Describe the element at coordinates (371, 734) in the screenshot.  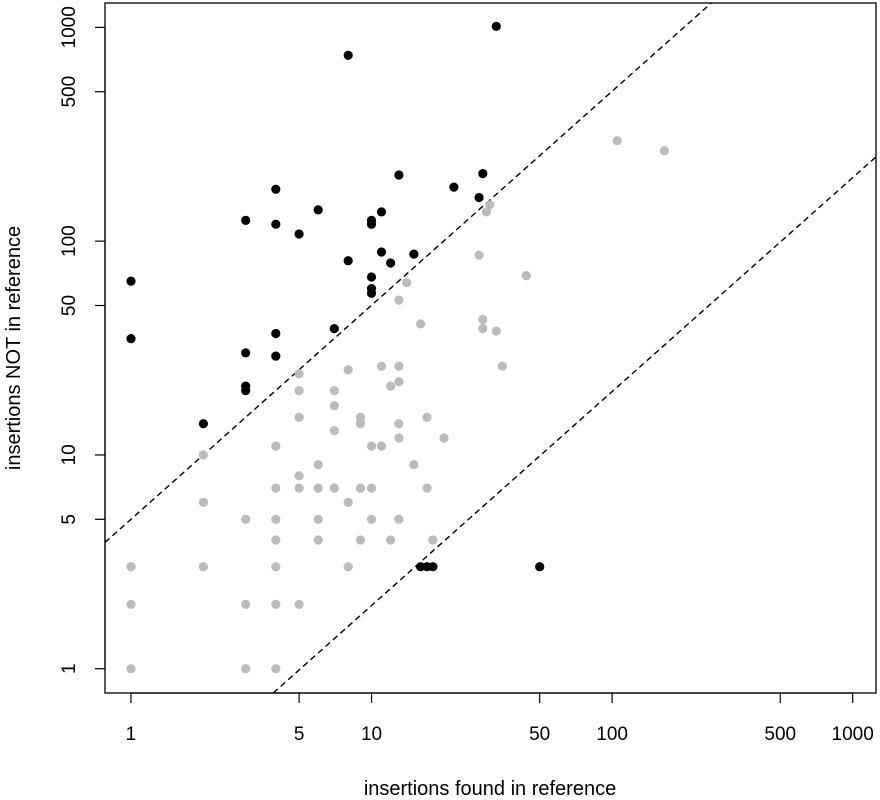
I see `x-tick-label: 10` at that location.